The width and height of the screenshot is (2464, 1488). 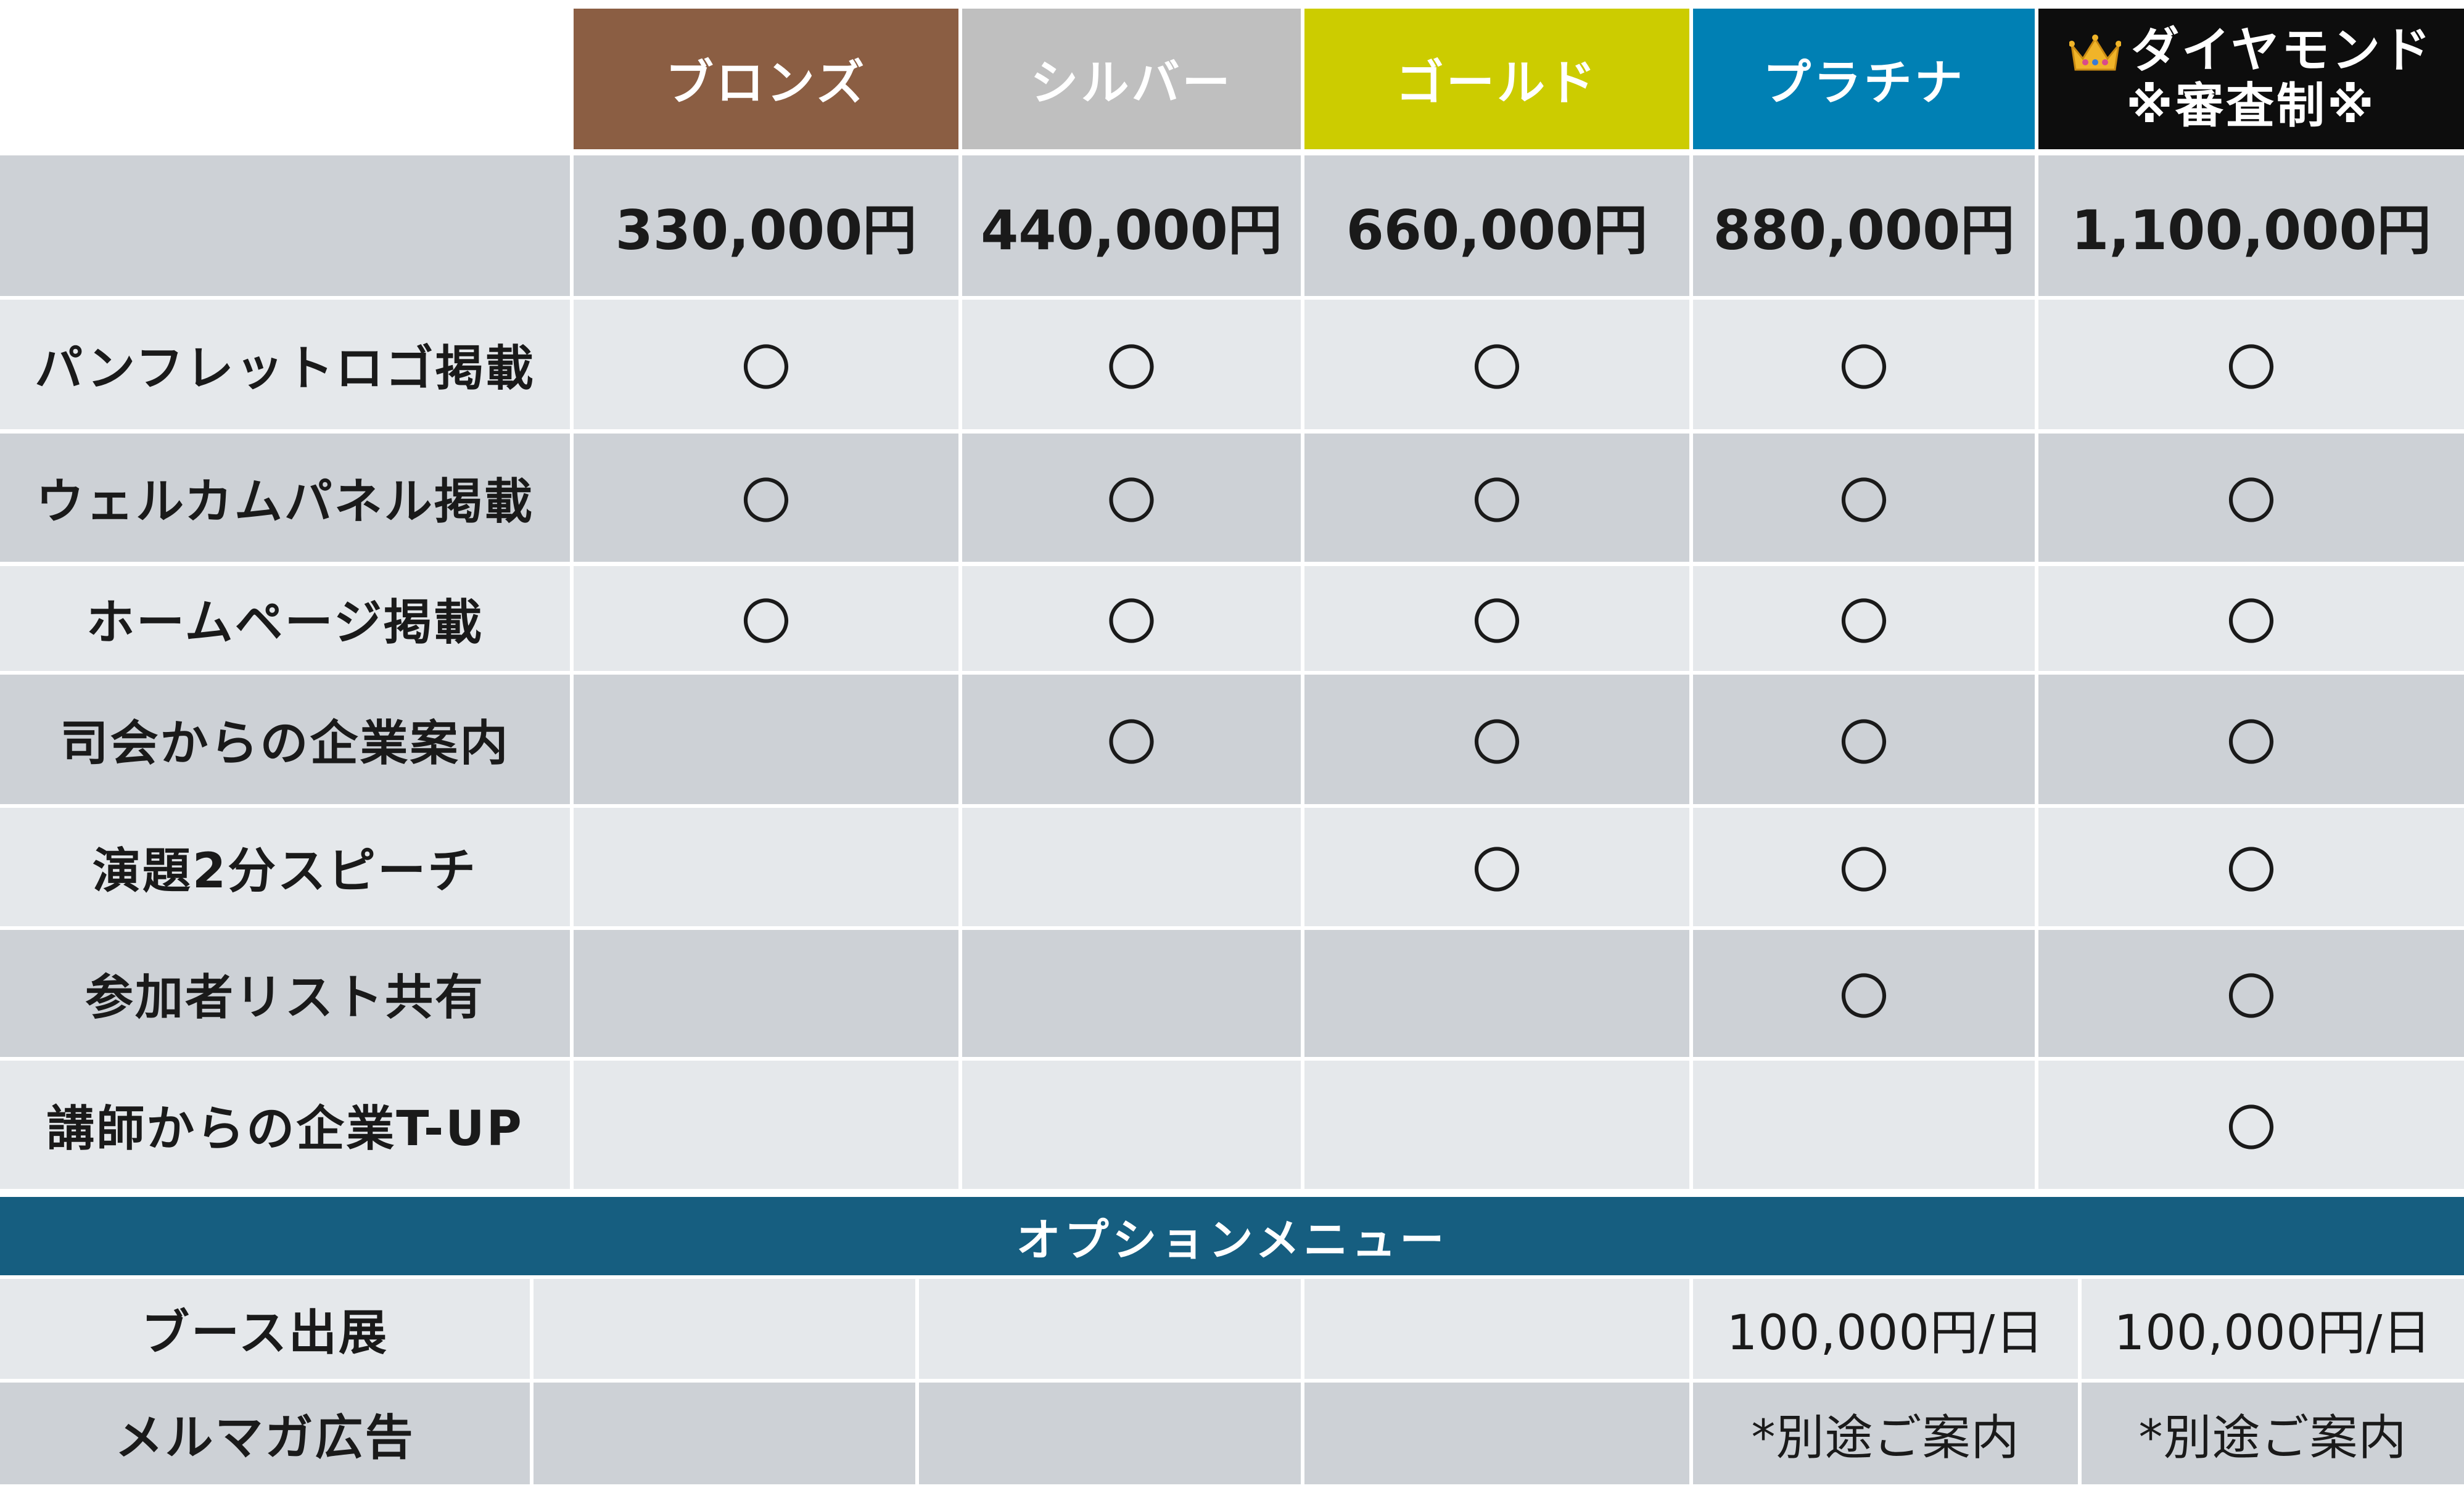 I want to click on tier-header-3: プラチナ, so click(x=1864, y=79).